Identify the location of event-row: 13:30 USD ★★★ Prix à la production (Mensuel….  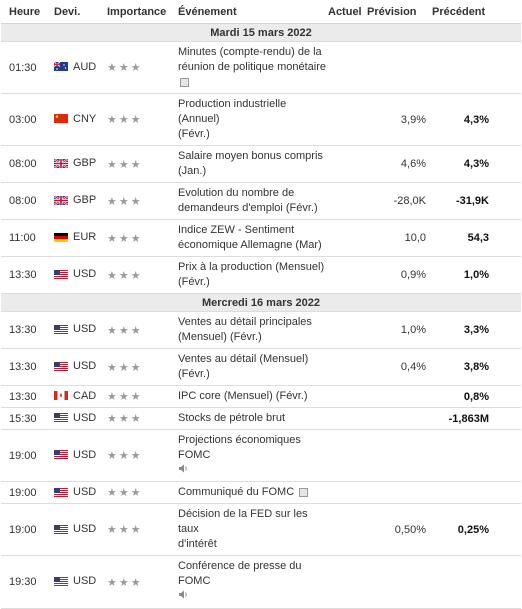
(261, 275).